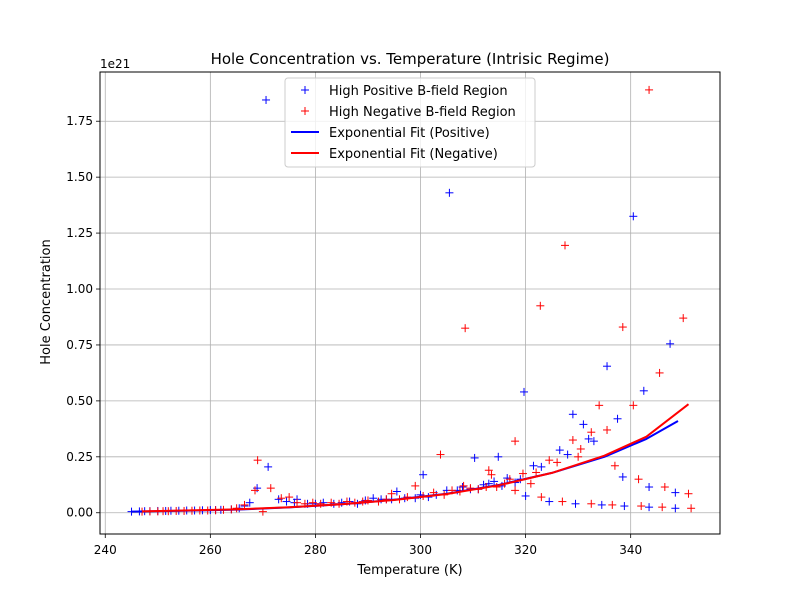 The width and height of the screenshot is (800, 600). I want to click on y-tick-label: 0.25, so click(79, 457).